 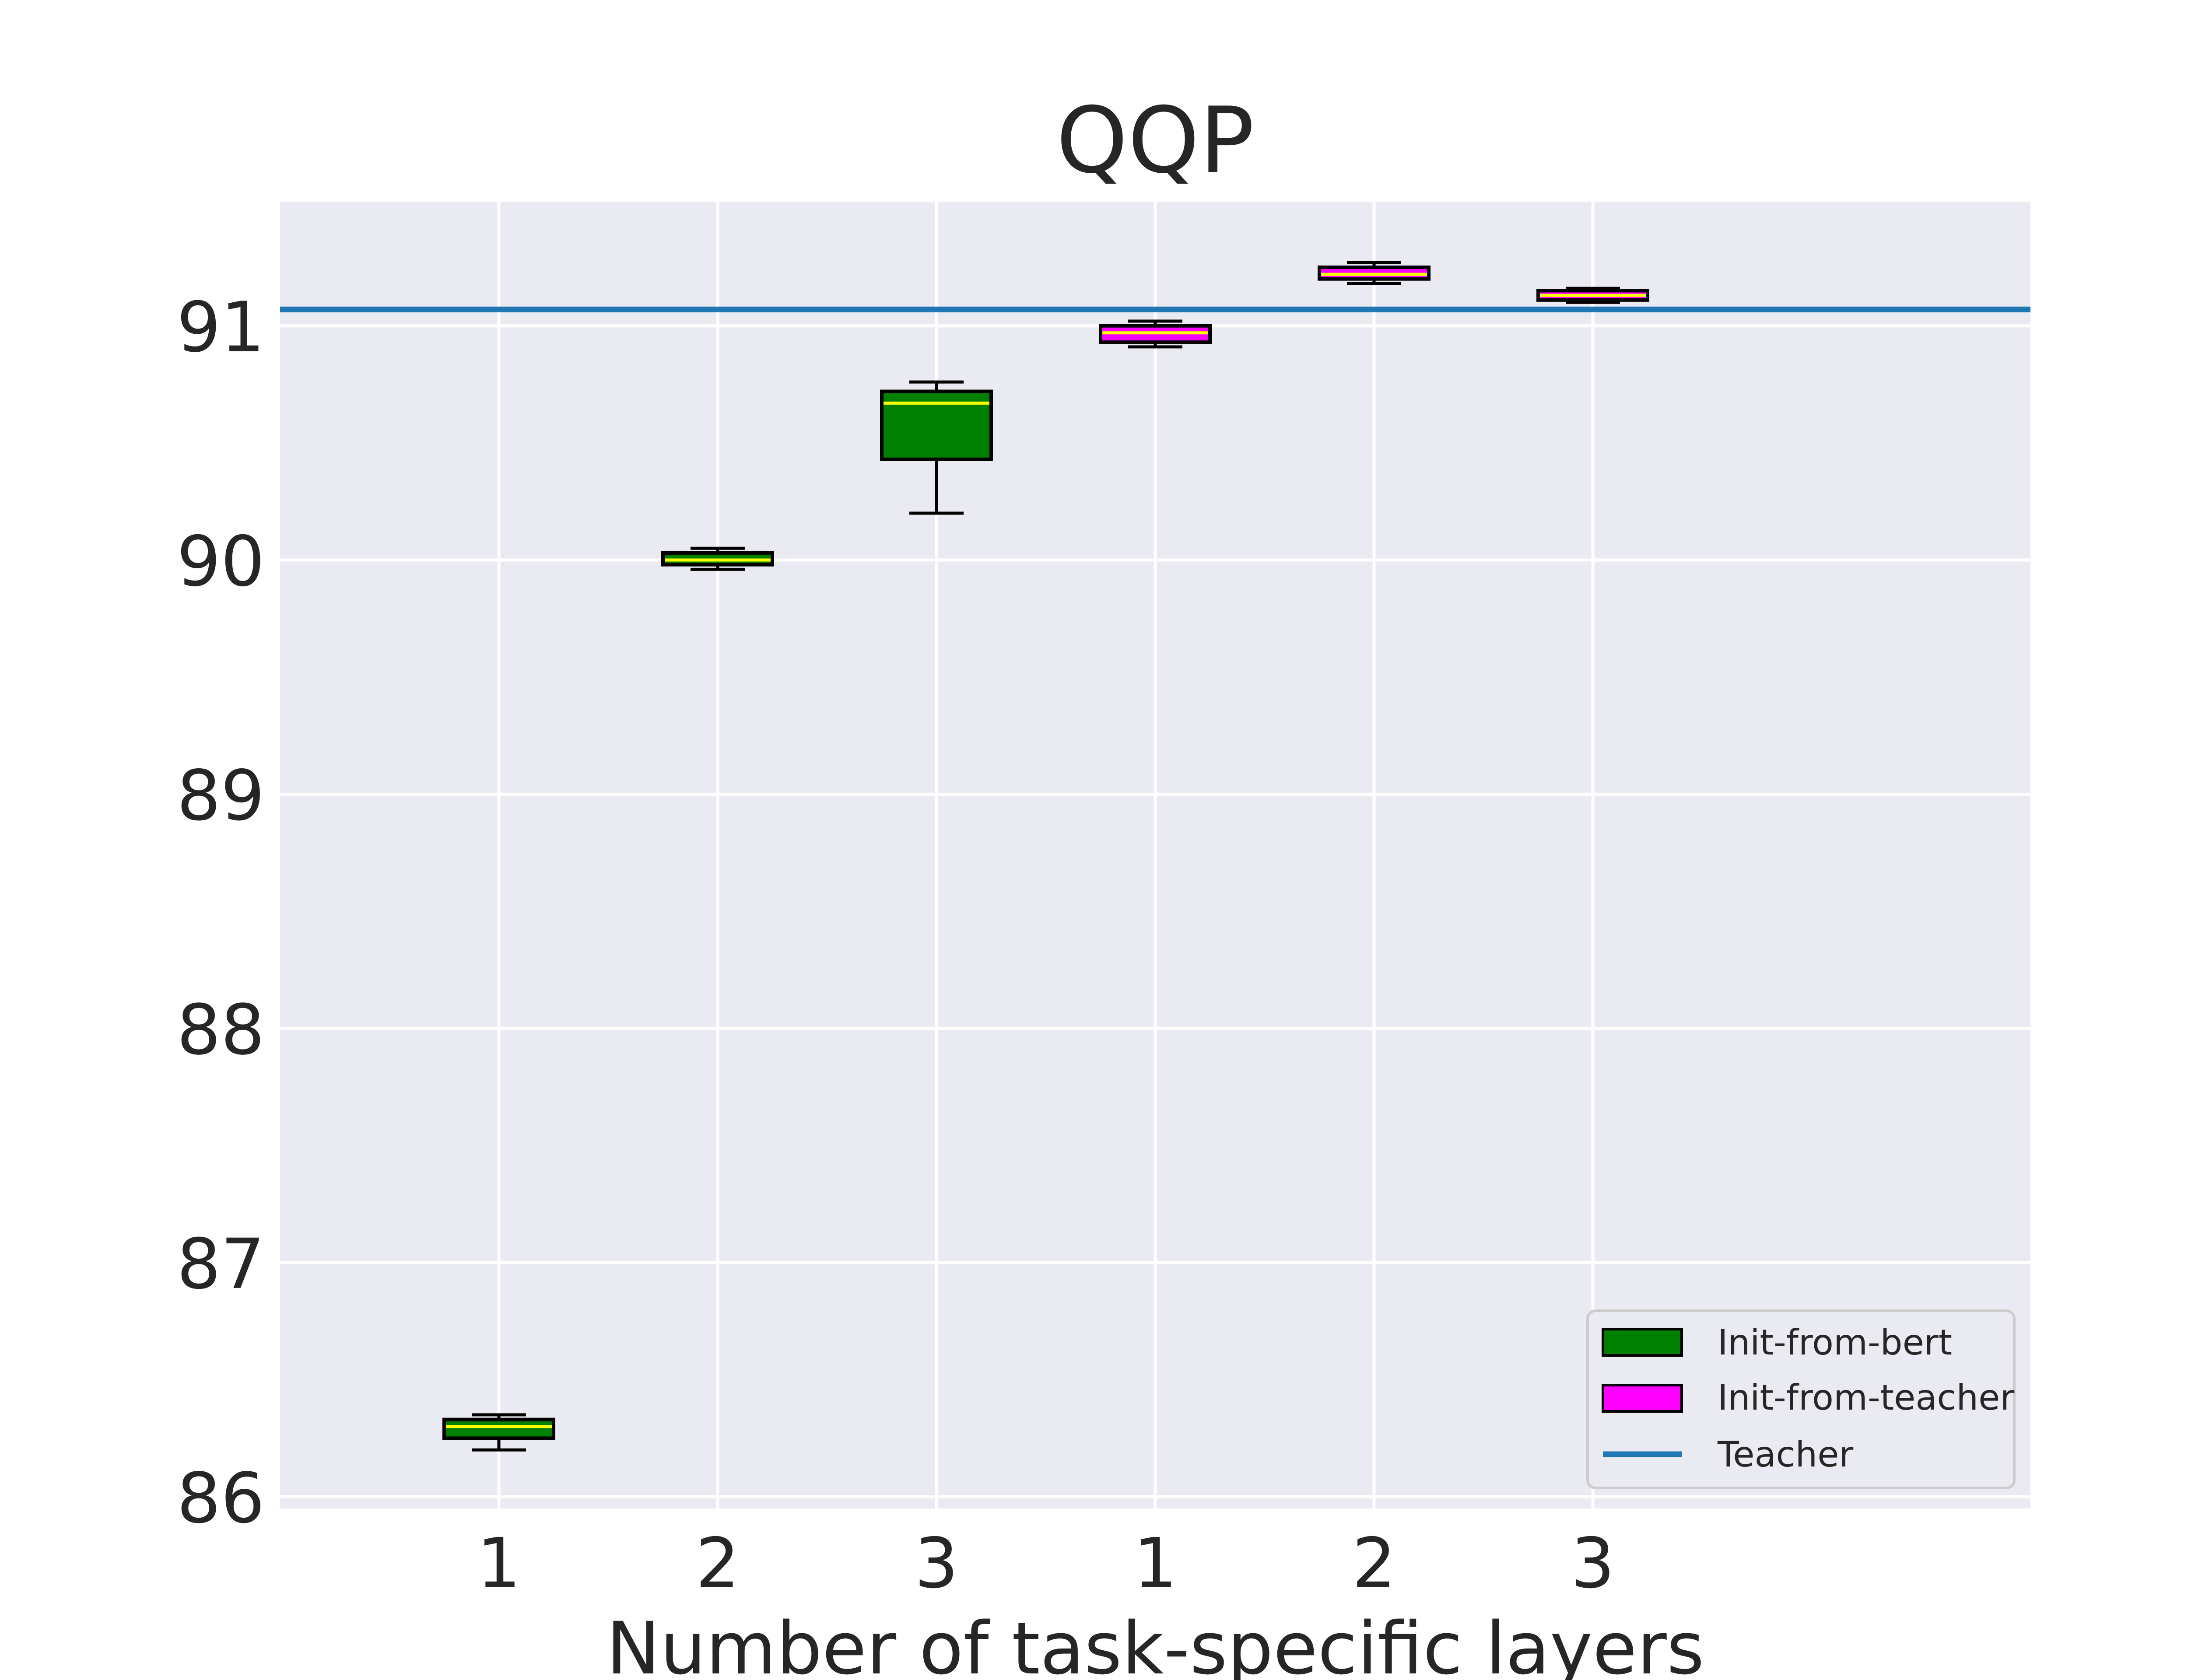 What do you see at coordinates (1785, 1454) in the screenshot?
I see `legend-label-teacher: Teacher` at bounding box center [1785, 1454].